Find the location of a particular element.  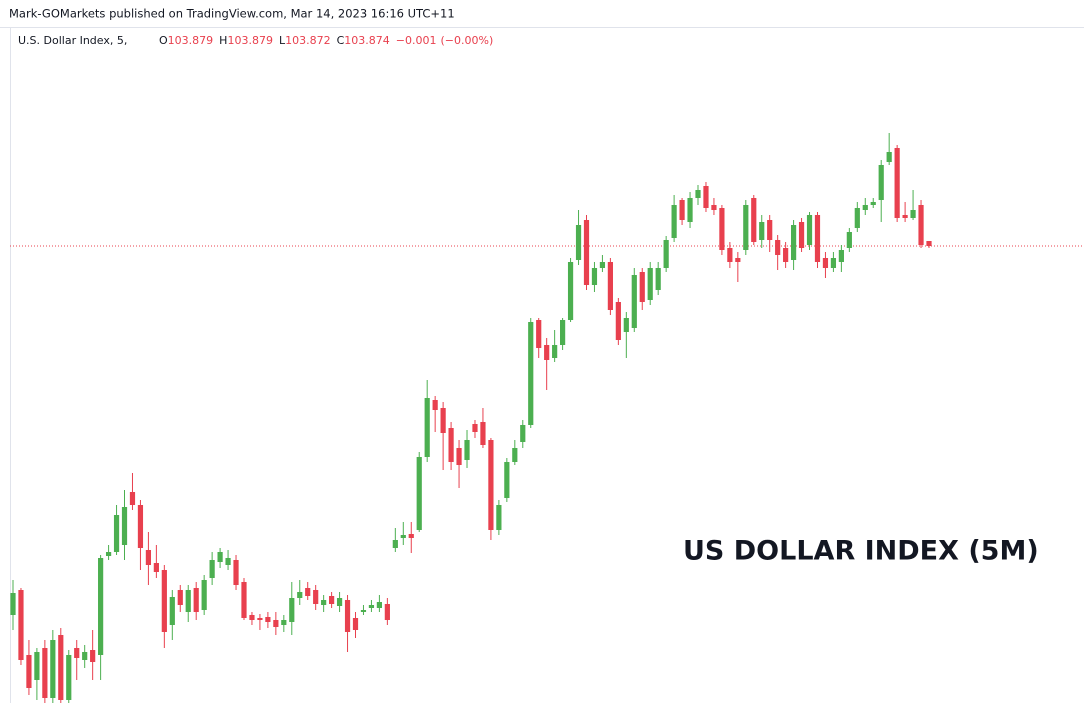

change-value: −0.001 is located at coordinates (416, 40).